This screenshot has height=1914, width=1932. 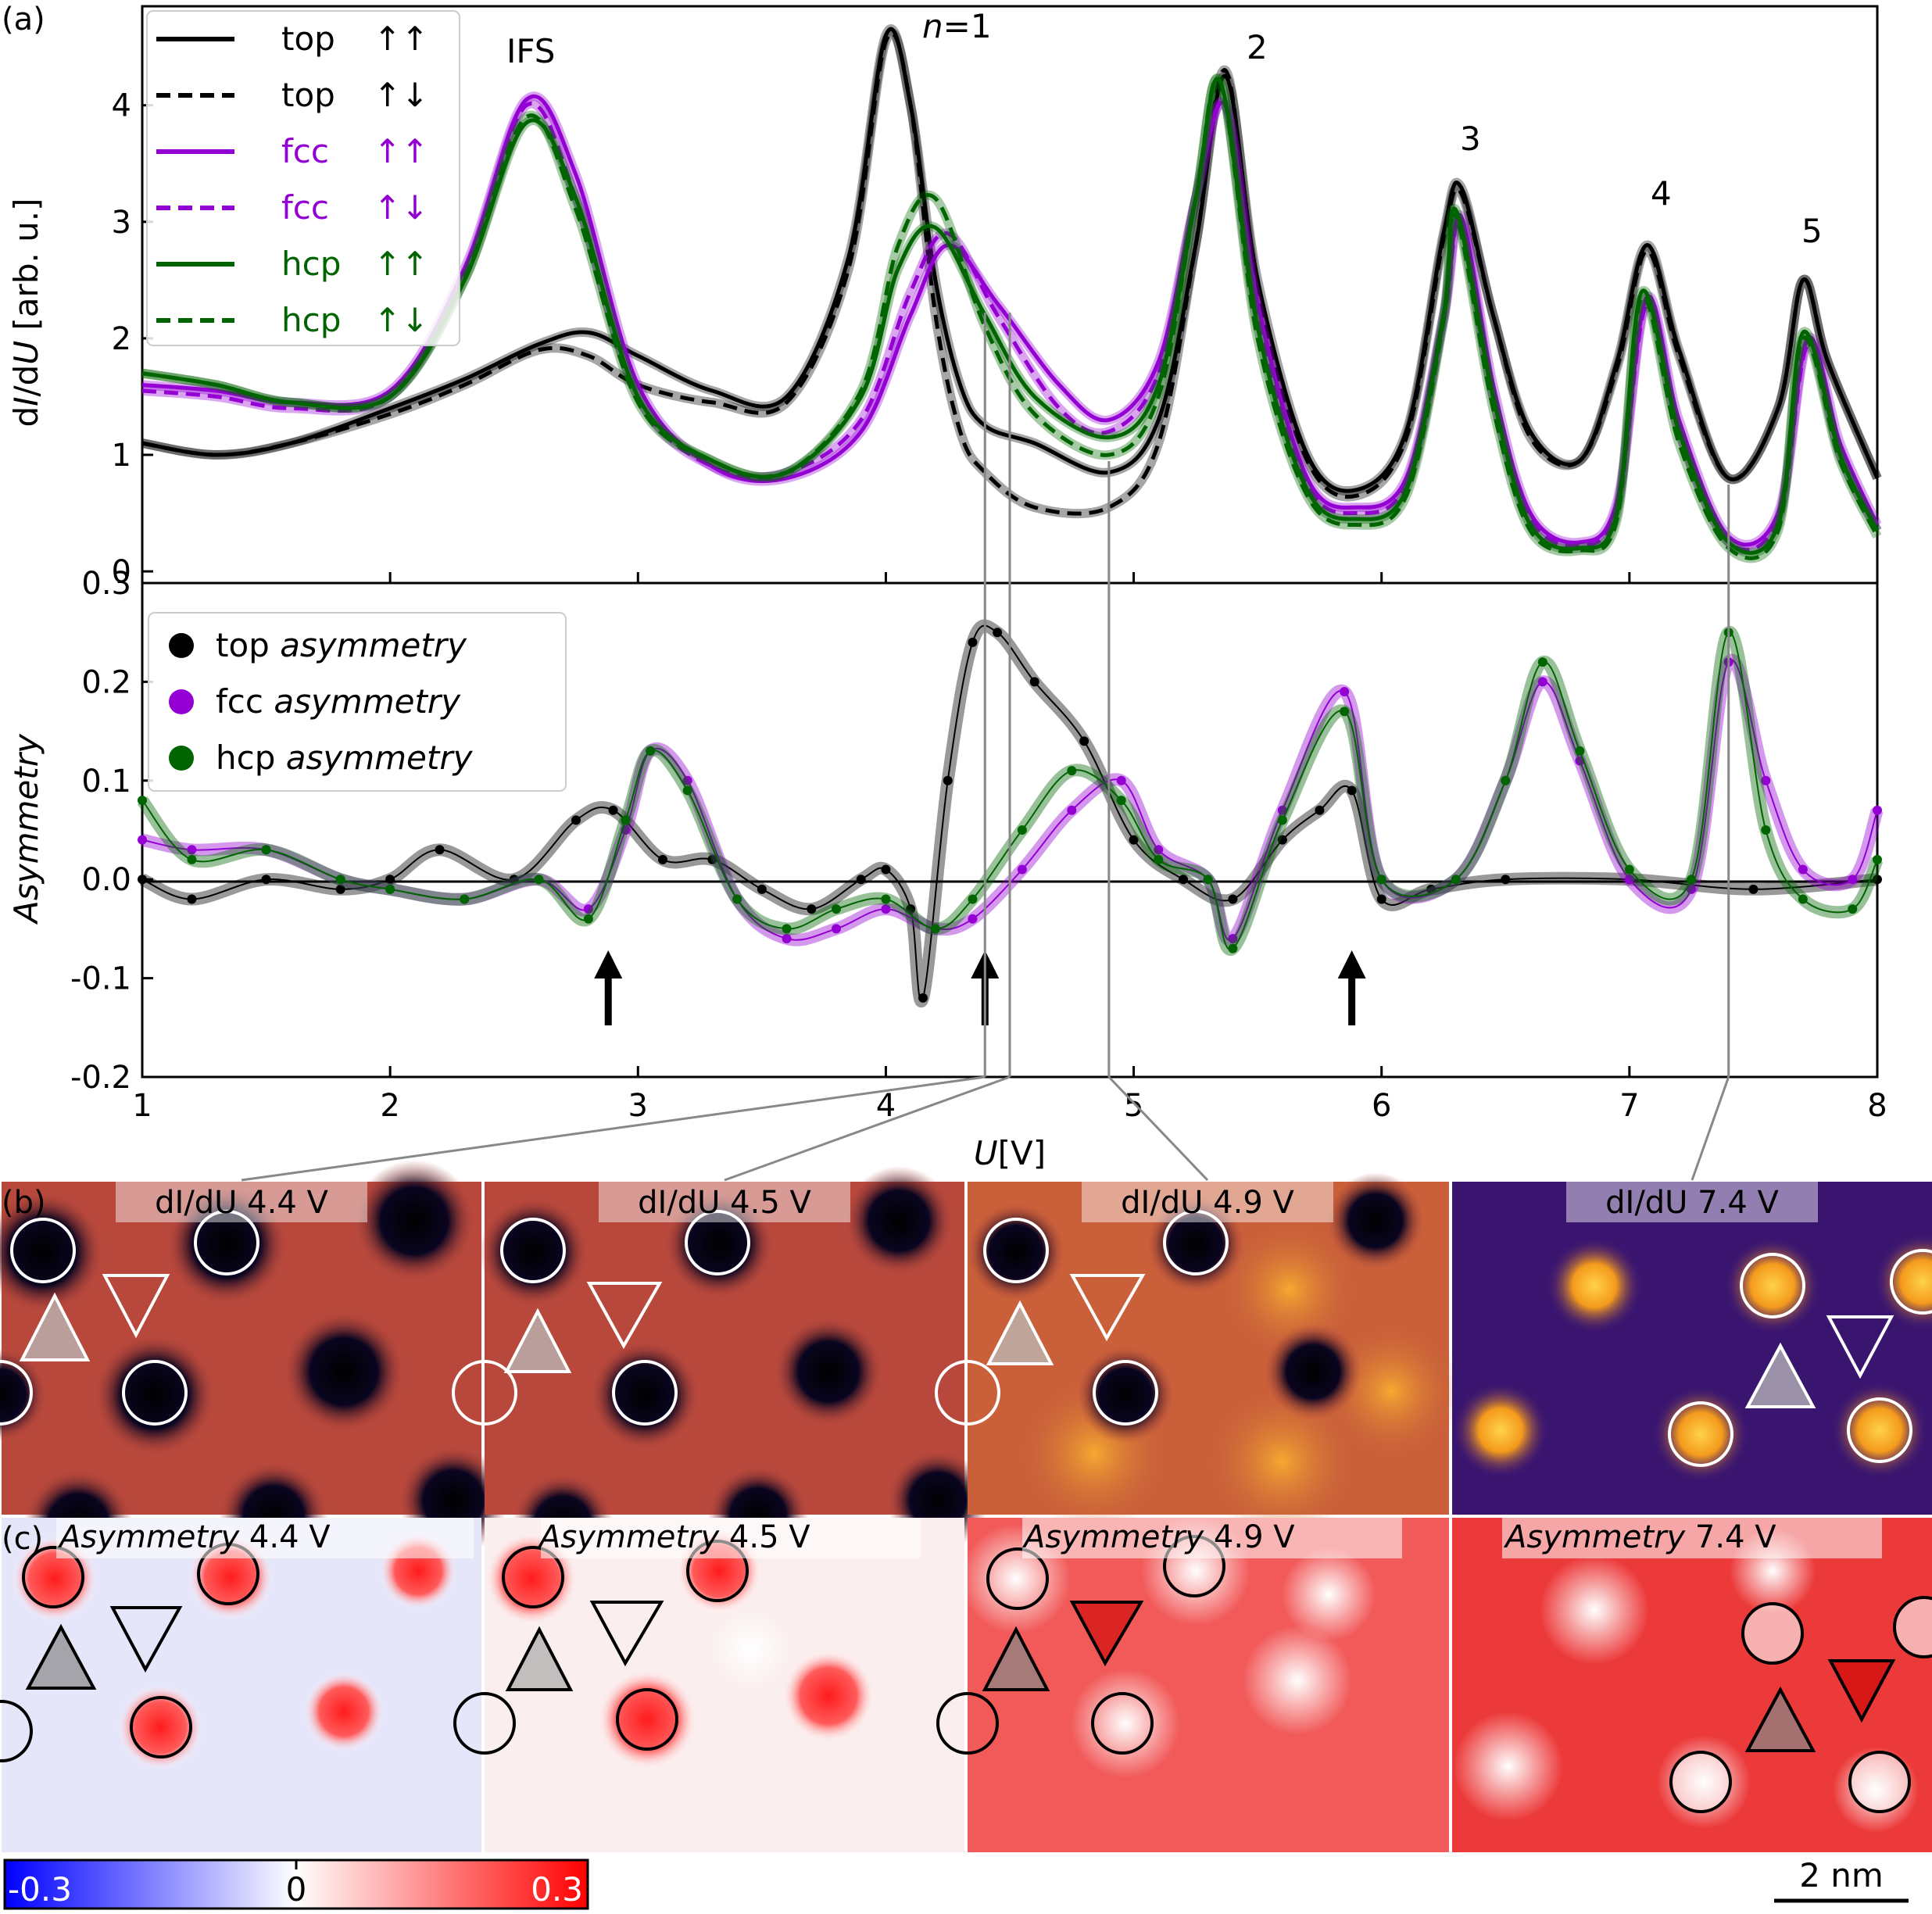 I want to click on asymmetry-legend-label-2: hcp asymmetry, so click(x=345, y=758).